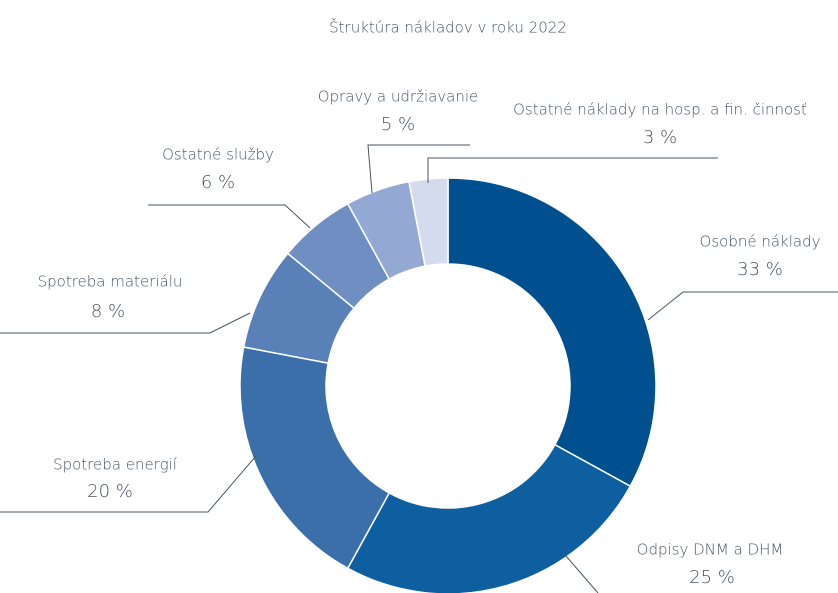  I want to click on value-label: 33 %, so click(760, 269).